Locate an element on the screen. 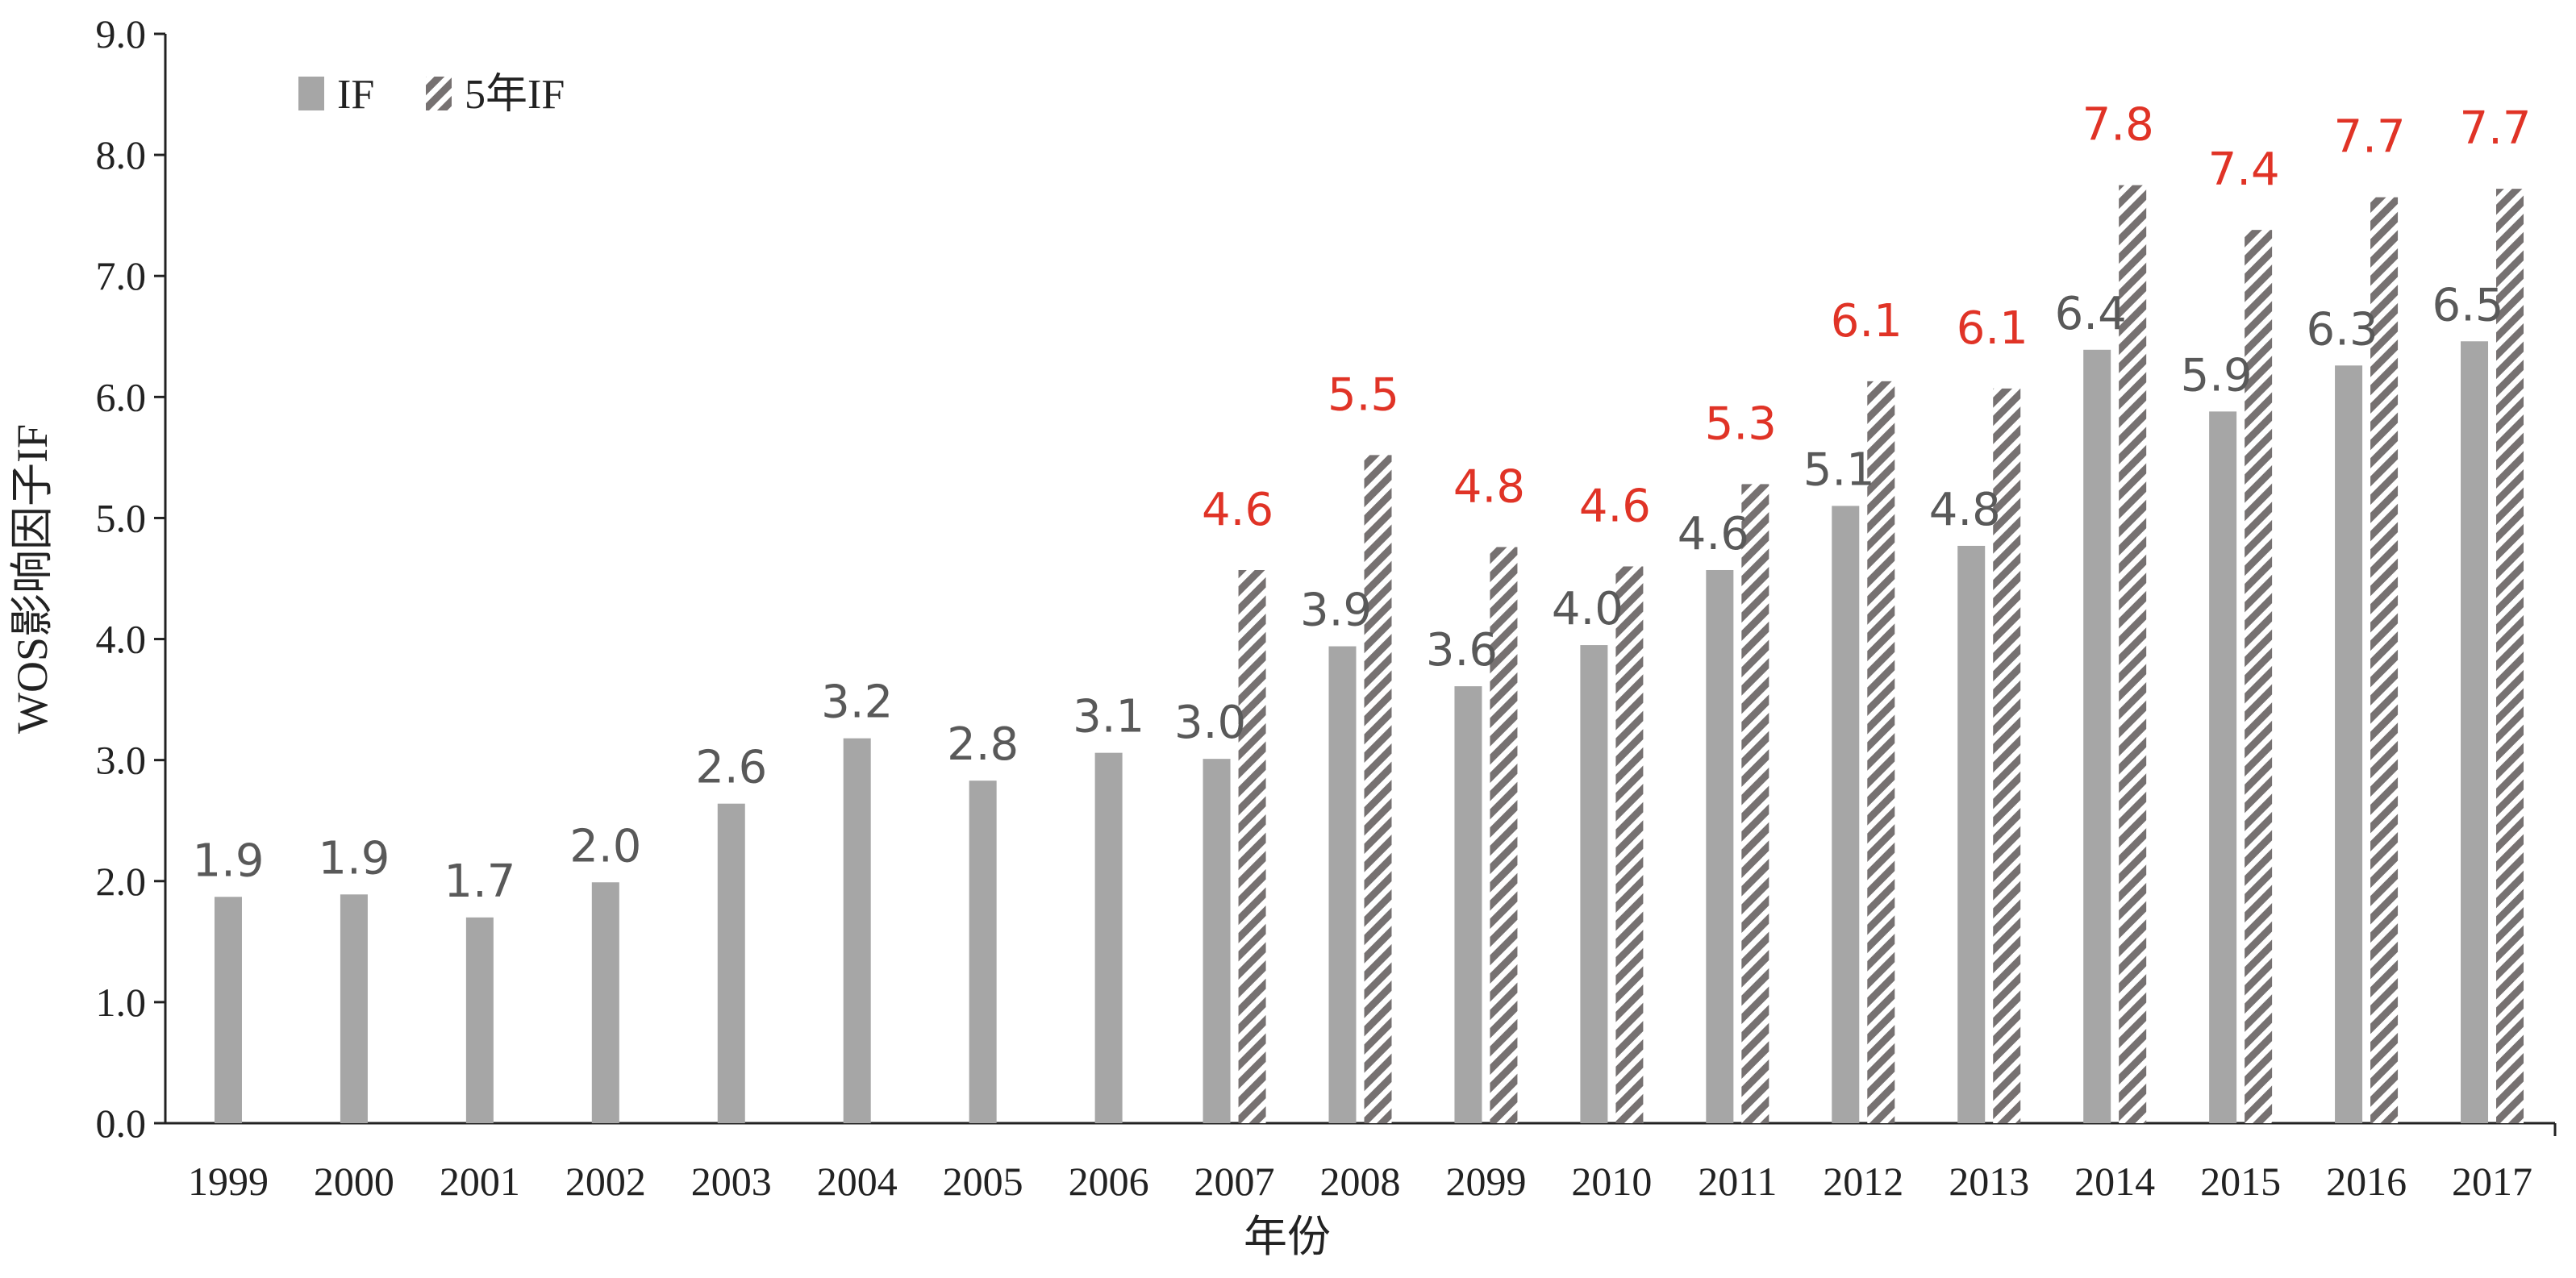  y-tick-label: 3.0 is located at coordinates (121, 760).